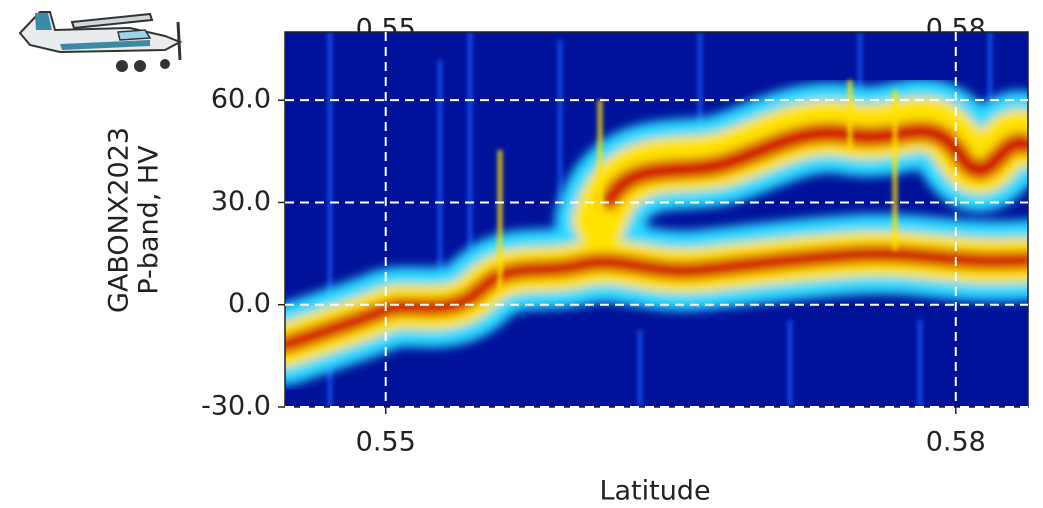 Image resolution: width=1043 pixels, height=508 pixels. I want to click on y-tick-label: -30.0, so click(236, 406).